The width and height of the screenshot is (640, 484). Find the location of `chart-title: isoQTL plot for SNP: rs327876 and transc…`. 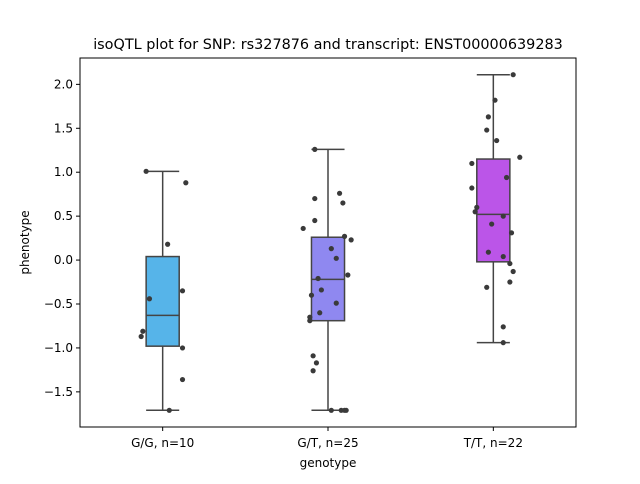

chart-title: isoQTL plot for SNP: rs327876 and transc… is located at coordinates (328, 45).